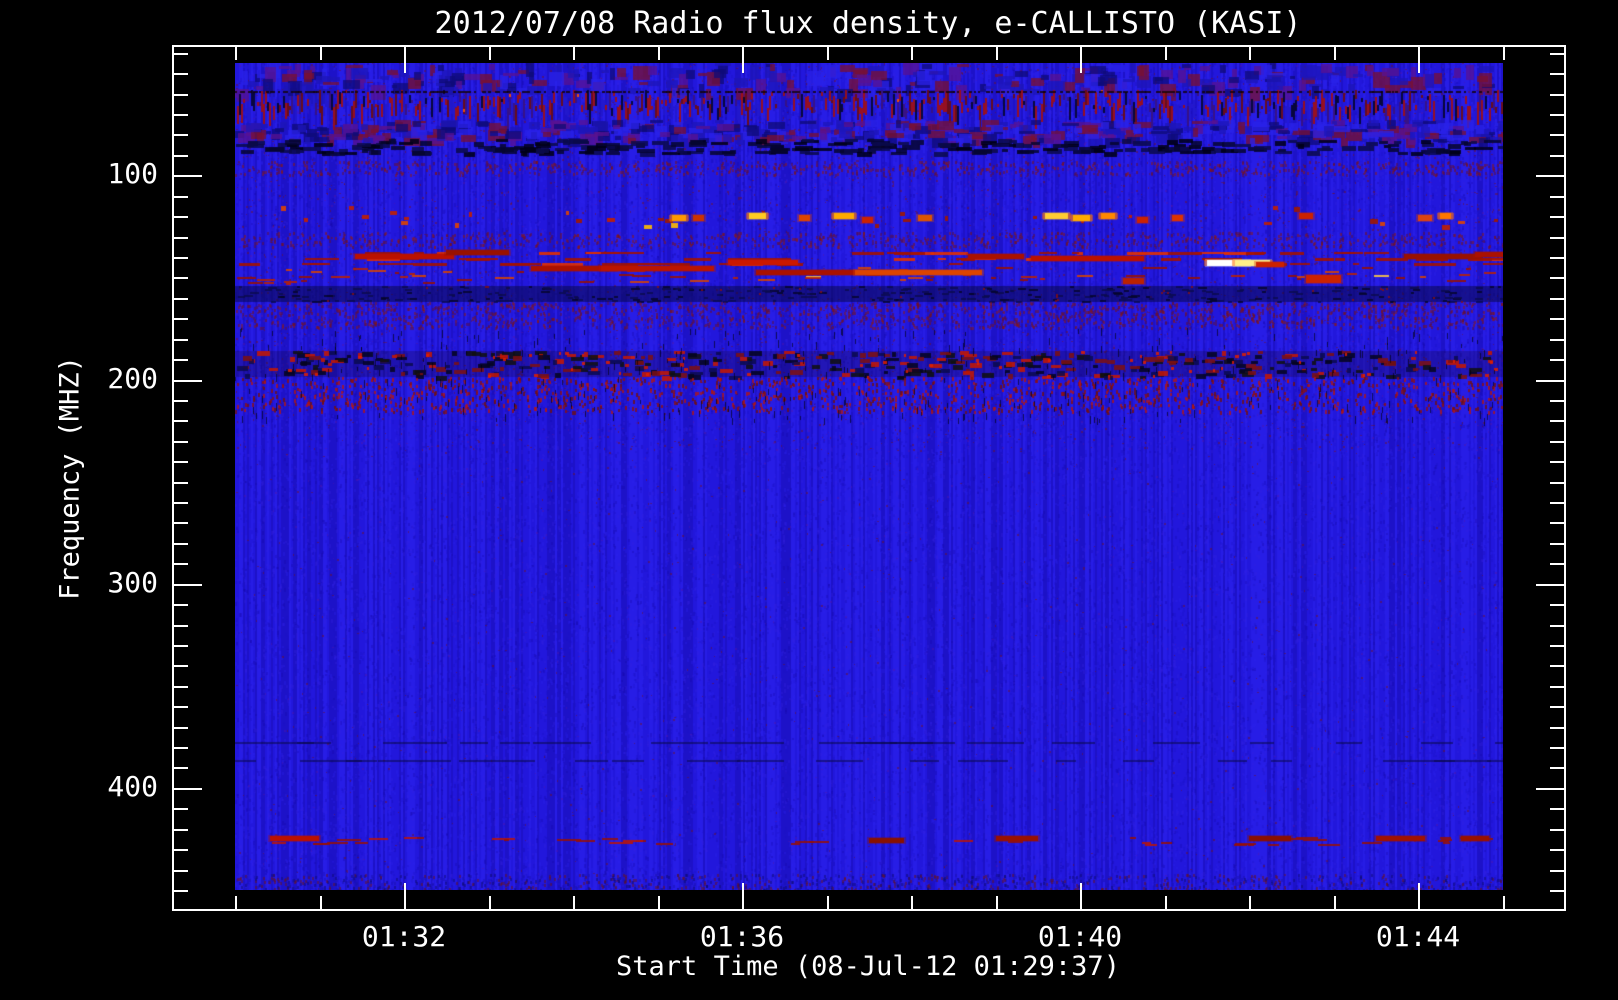 This screenshot has height=1000, width=1618. What do you see at coordinates (132, 173) in the screenshot?
I see `y-tick-label: 100` at bounding box center [132, 173].